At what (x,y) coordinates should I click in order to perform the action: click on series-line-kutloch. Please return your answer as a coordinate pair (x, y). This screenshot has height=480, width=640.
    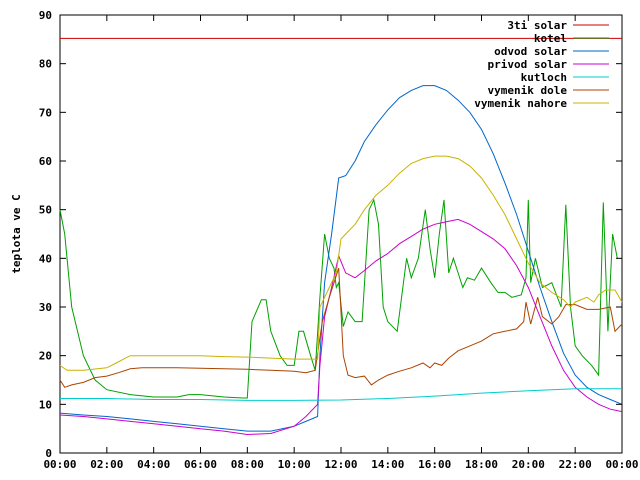
    Looking at the image, I should click on (341, 394).